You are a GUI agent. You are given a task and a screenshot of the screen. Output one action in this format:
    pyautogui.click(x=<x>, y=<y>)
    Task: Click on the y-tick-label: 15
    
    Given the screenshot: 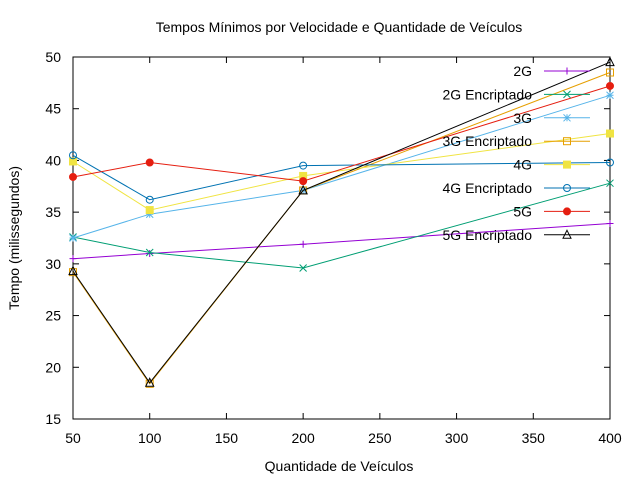 What is the action you would take?
    pyautogui.click(x=53, y=419)
    